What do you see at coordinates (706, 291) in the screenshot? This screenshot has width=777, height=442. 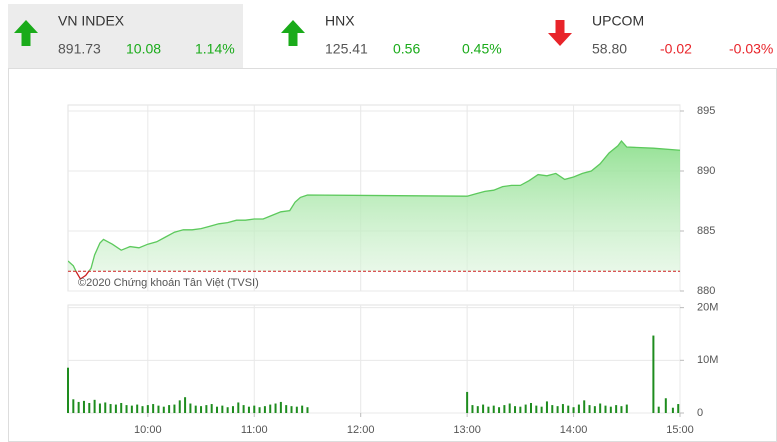 I see `y-tick-label: 880` at bounding box center [706, 291].